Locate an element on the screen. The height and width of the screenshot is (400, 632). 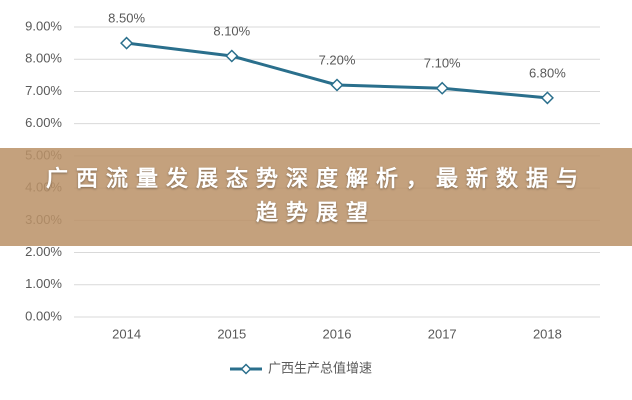
value-label: 7.10% is located at coordinates (442, 63).